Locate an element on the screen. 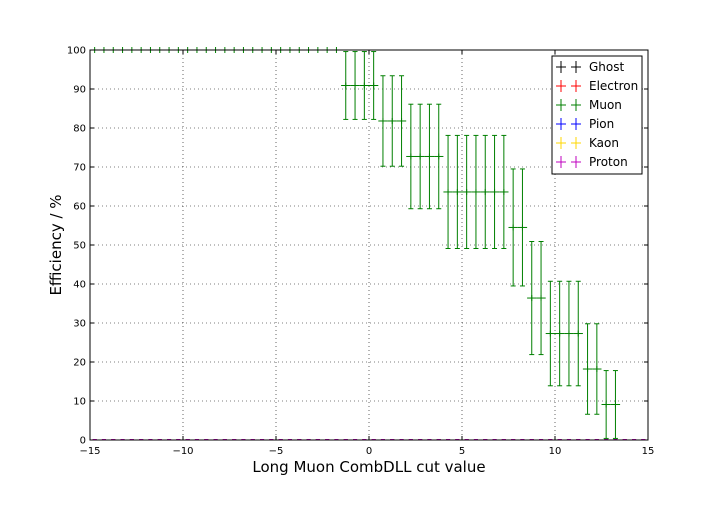  legend: Ghost Electron Muon Pion Kaon Proton is located at coordinates (597, 115).